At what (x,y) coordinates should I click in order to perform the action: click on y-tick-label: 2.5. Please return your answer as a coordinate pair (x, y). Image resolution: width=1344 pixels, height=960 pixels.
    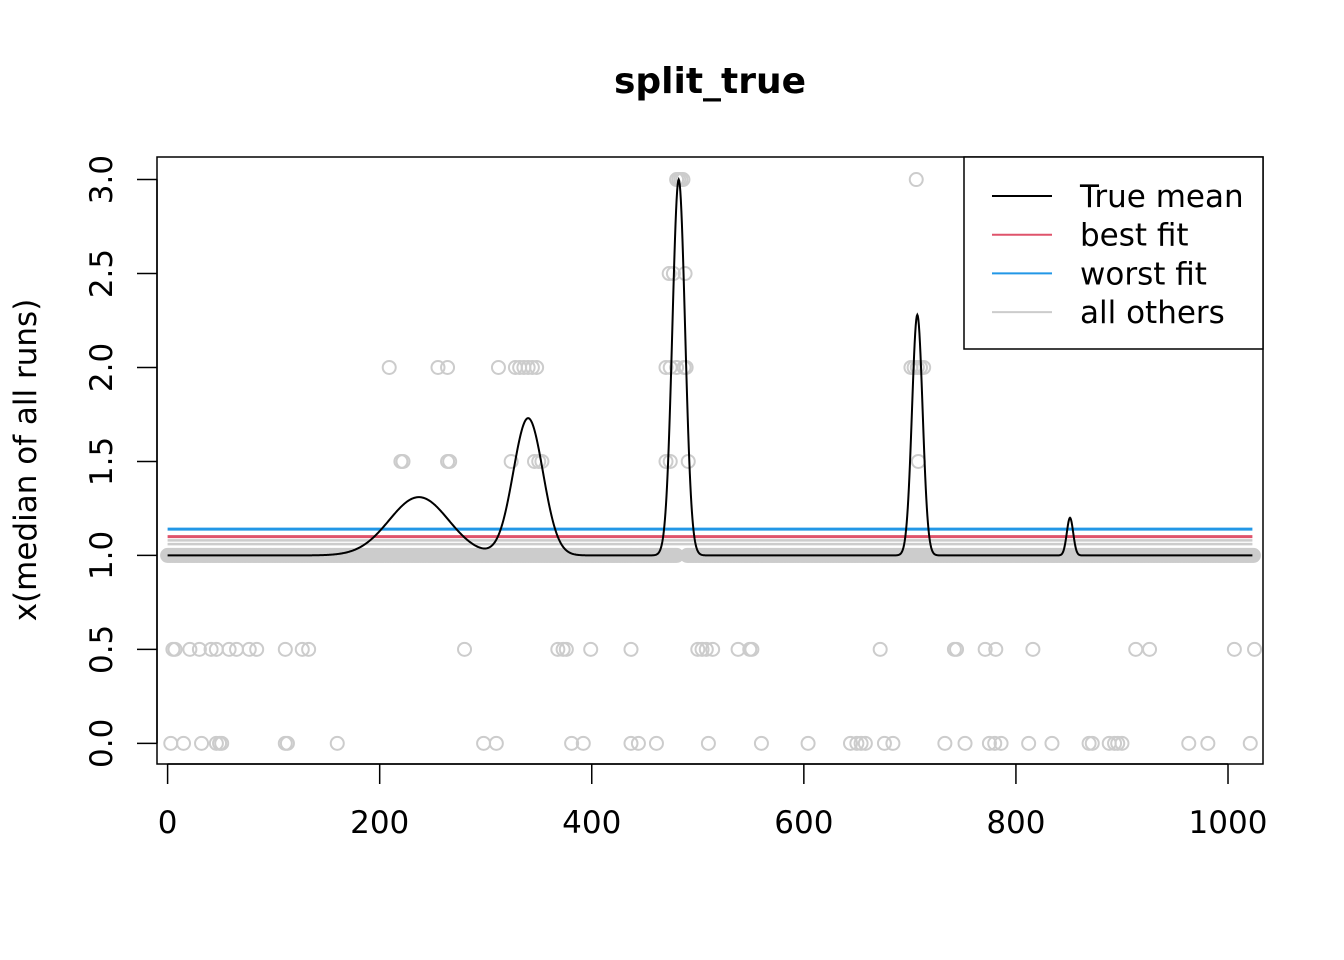
    Looking at the image, I should click on (102, 273).